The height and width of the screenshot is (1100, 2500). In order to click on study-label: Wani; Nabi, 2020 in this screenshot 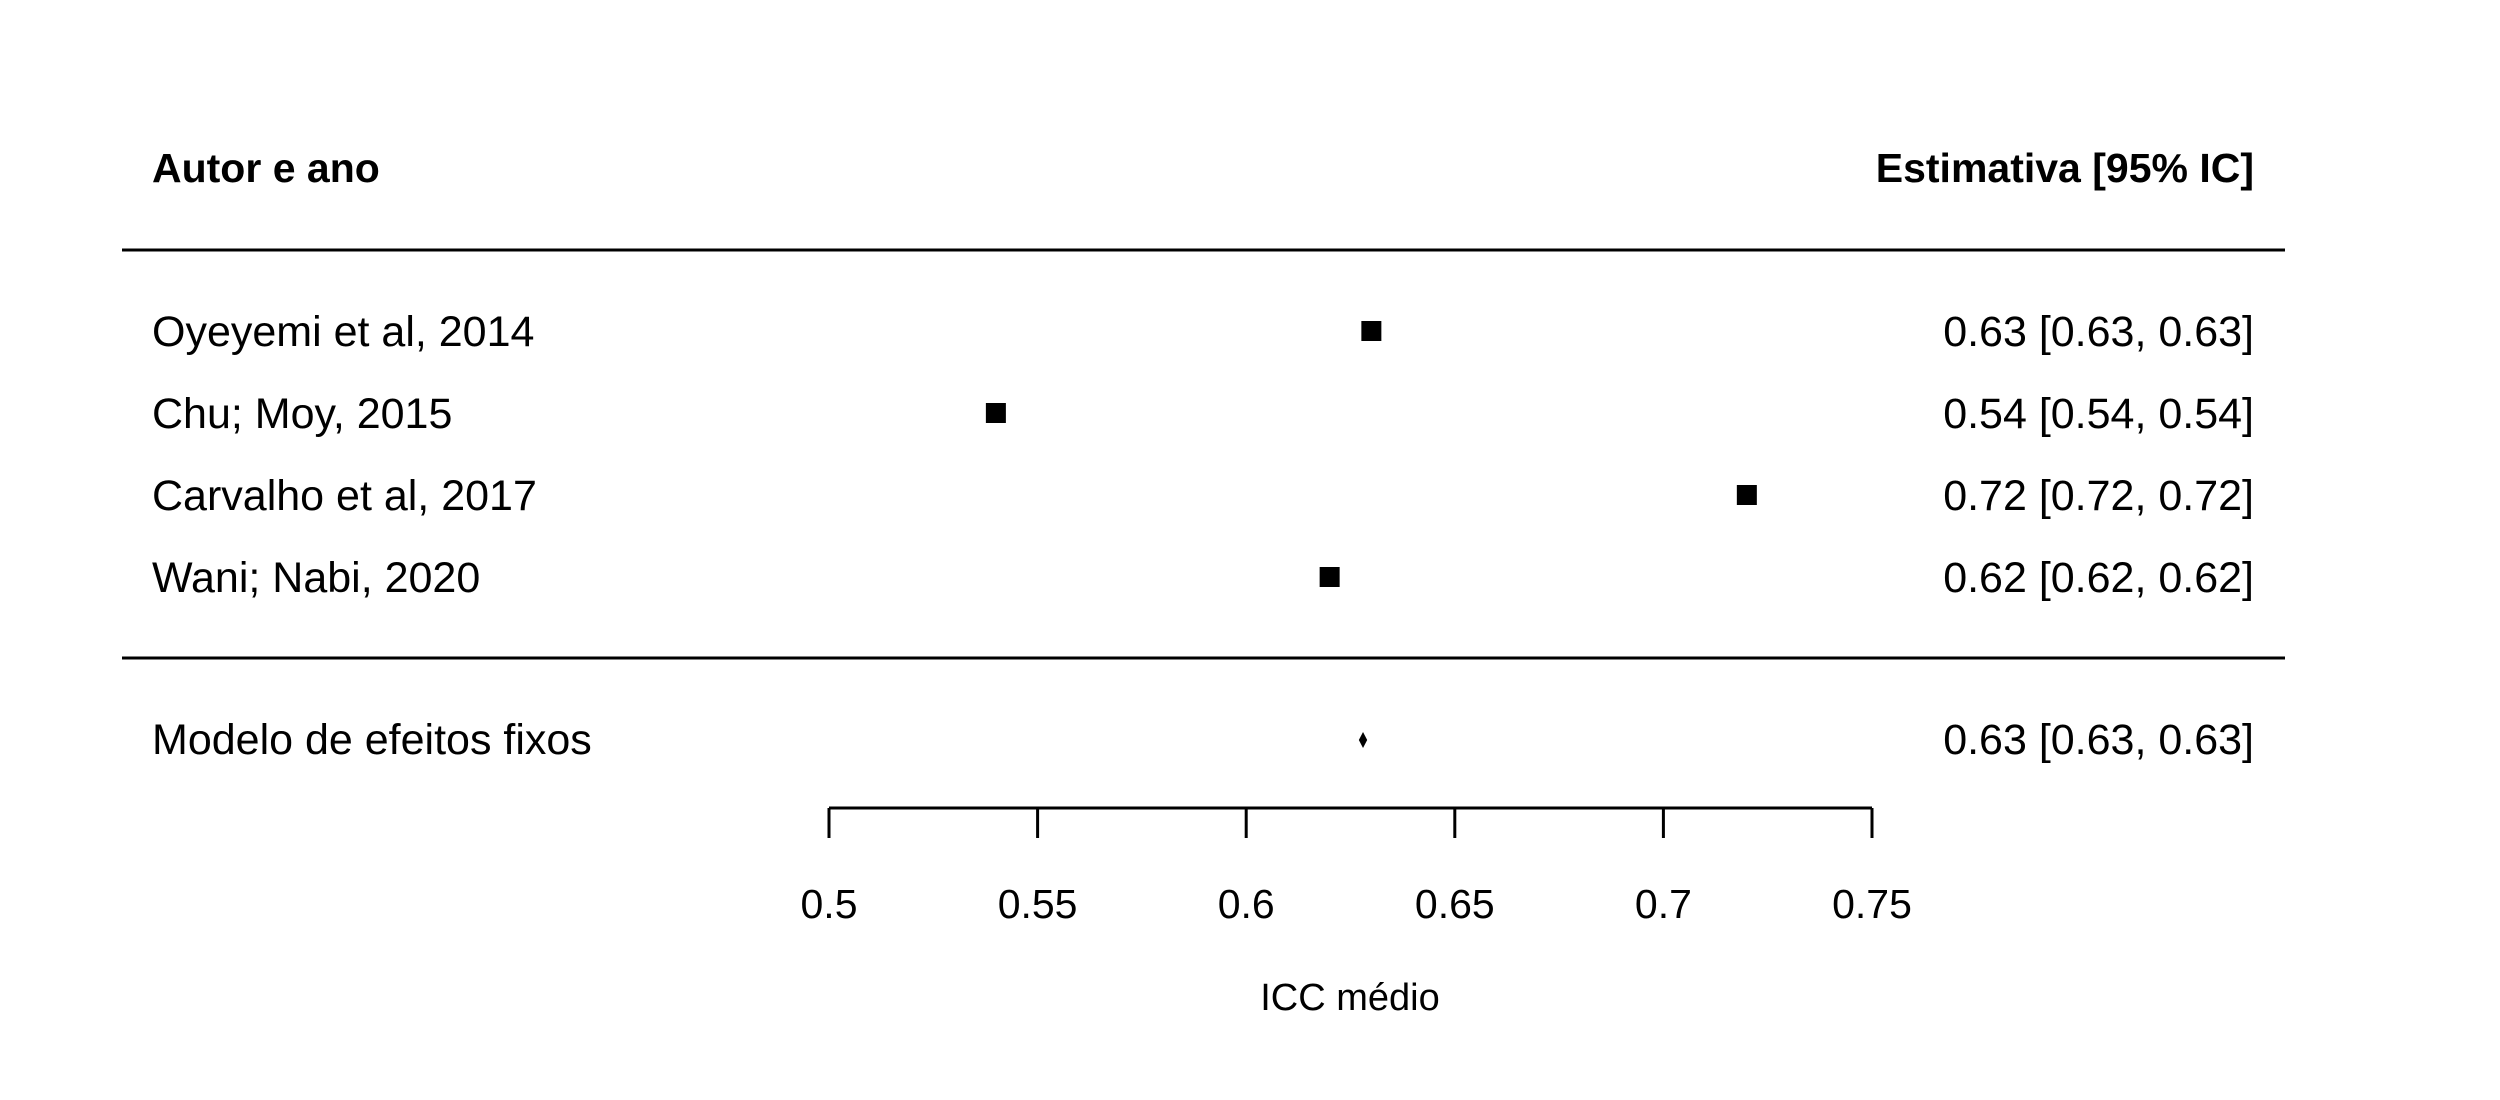, I will do `click(316, 578)`.